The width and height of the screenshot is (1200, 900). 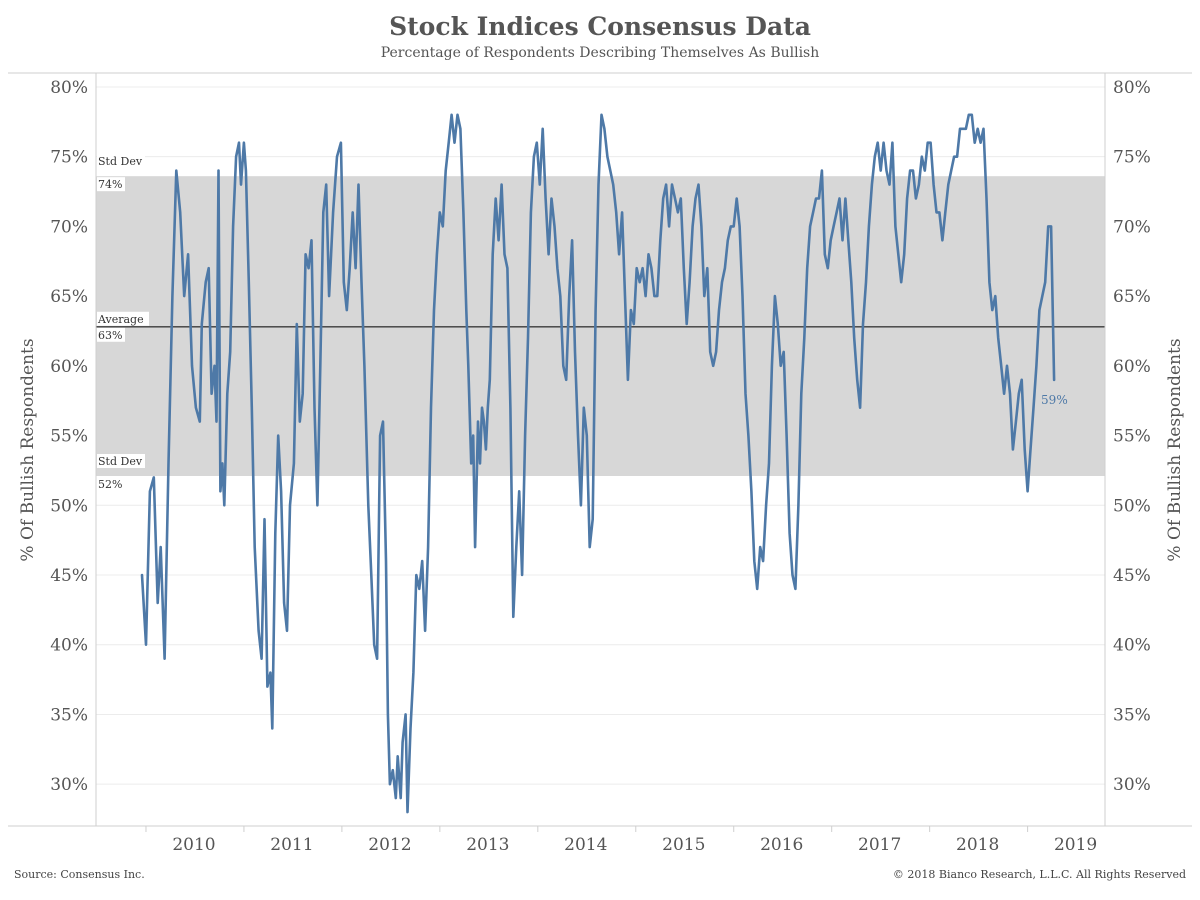 I want to click on y-tick-label-left: 70%, so click(x=69, y=227).